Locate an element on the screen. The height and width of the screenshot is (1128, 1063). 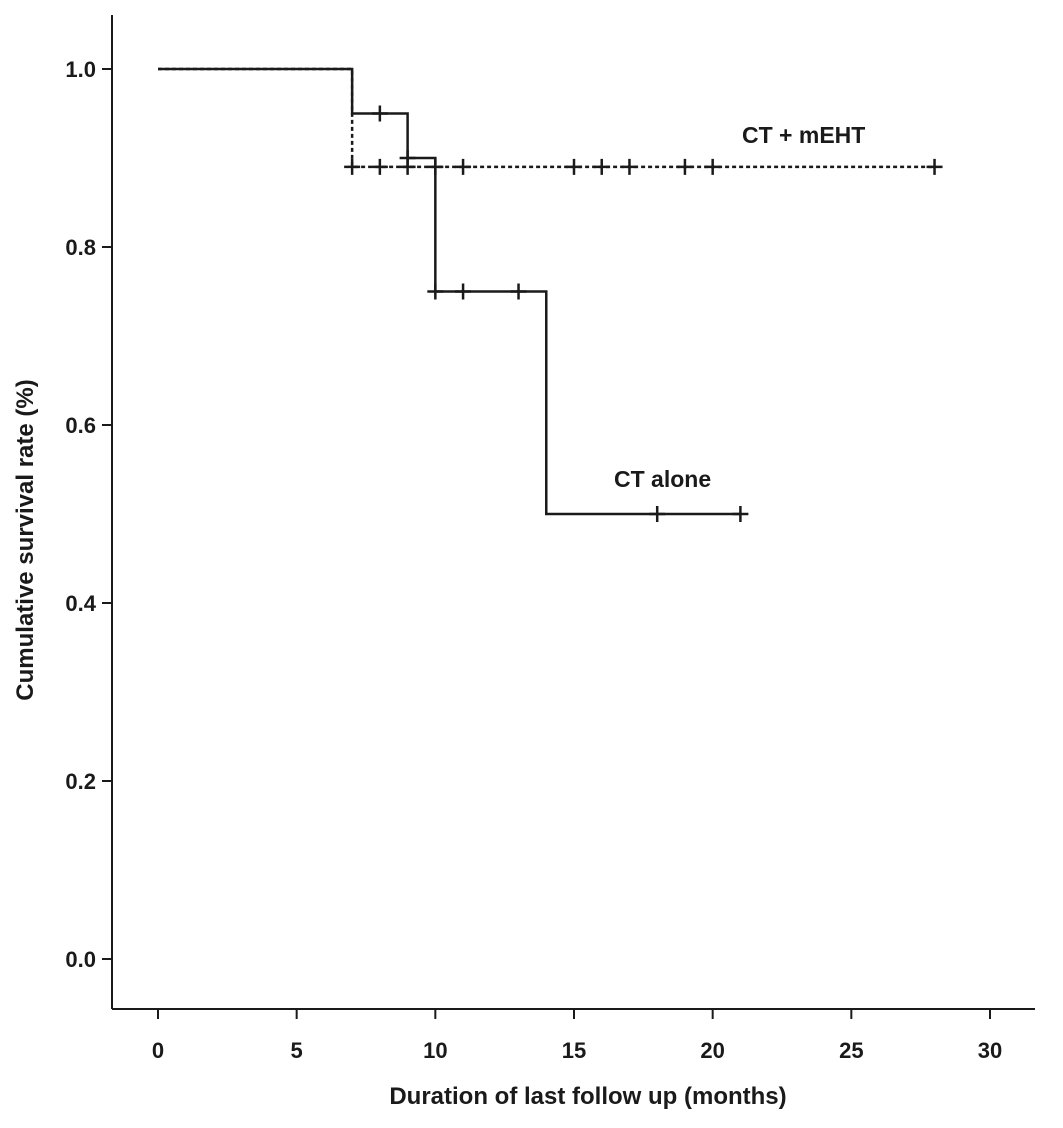
y-tick-label: 0.6 is located at coordinates (80, 425).